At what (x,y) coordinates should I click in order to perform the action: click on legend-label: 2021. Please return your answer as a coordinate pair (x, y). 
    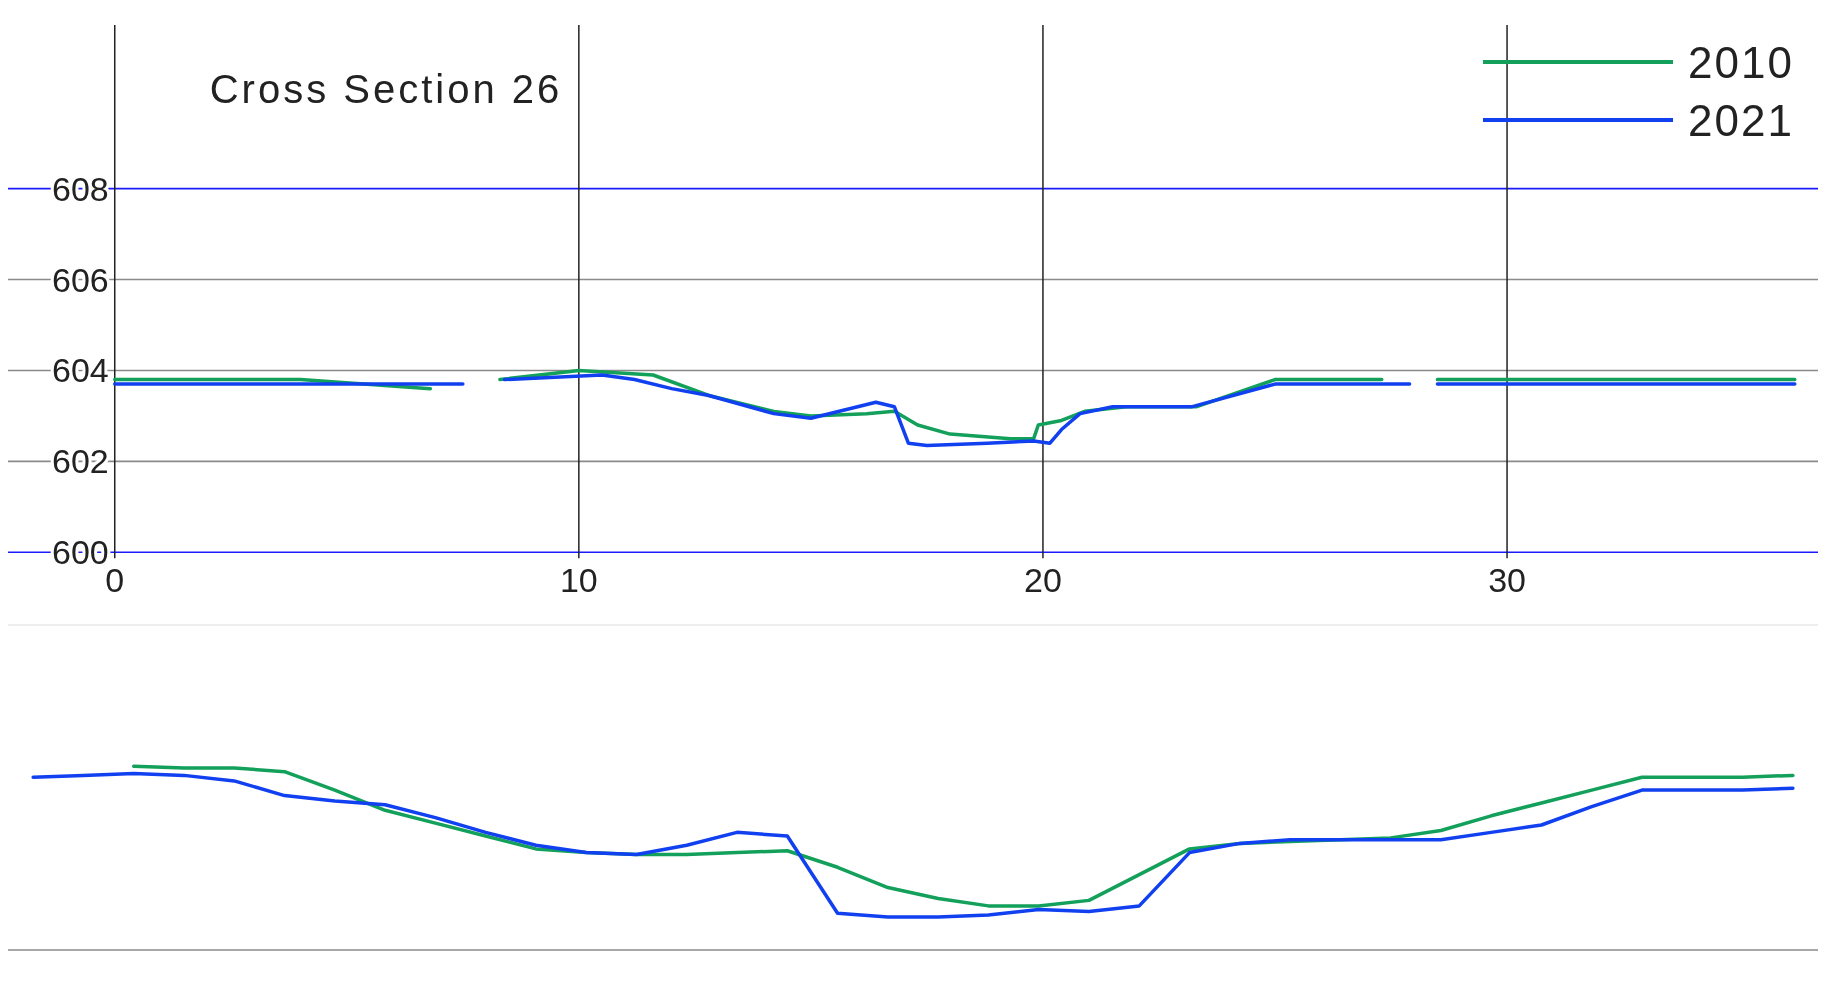
    Looking at the image, I should click on (1741, 120).